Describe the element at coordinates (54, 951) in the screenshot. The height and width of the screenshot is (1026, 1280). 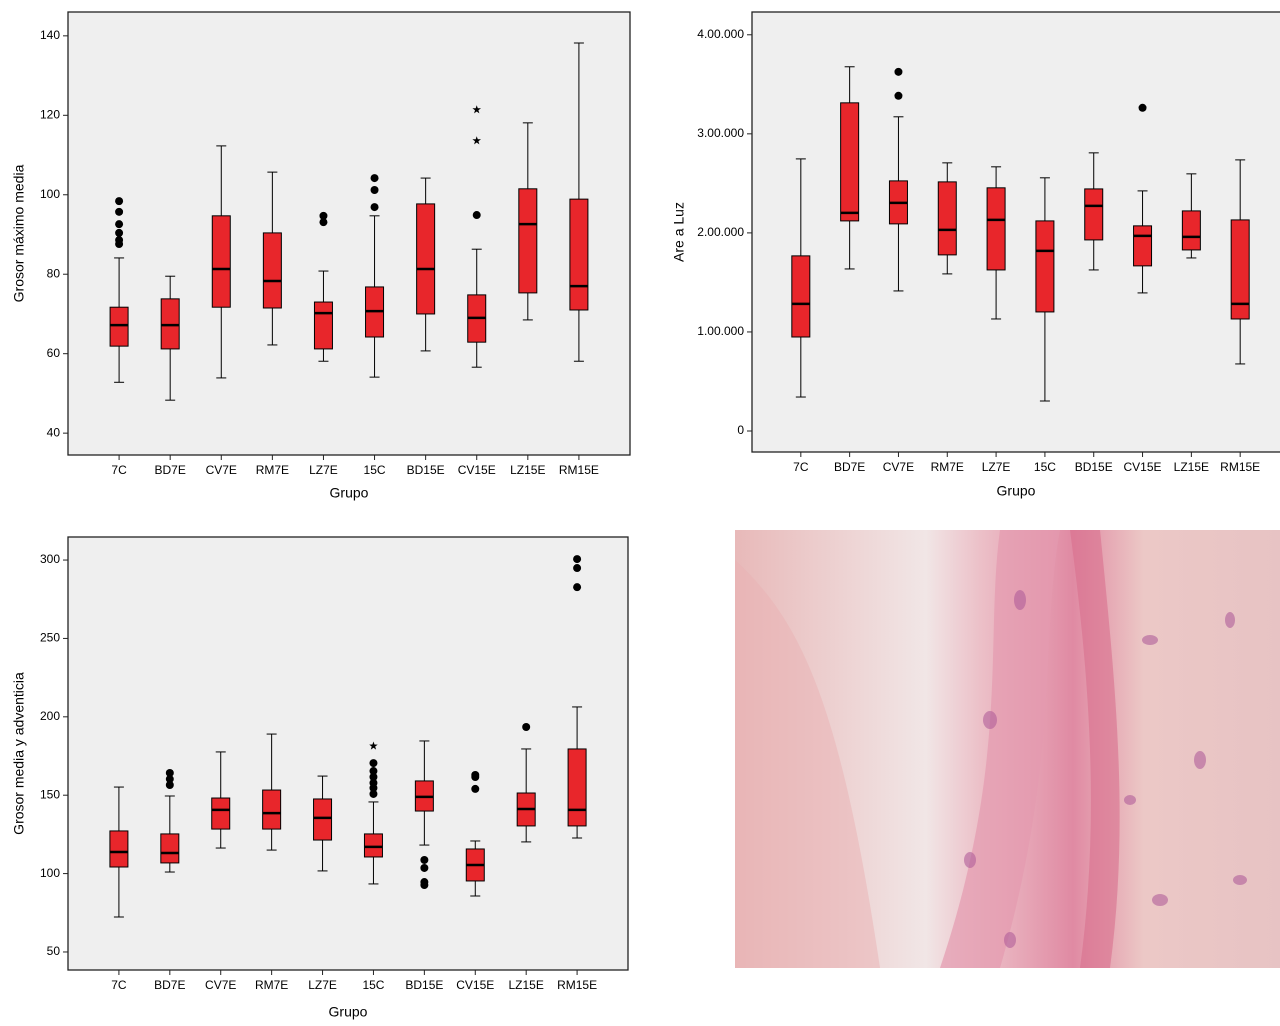
I see `y-tick-label: 50` at that location.